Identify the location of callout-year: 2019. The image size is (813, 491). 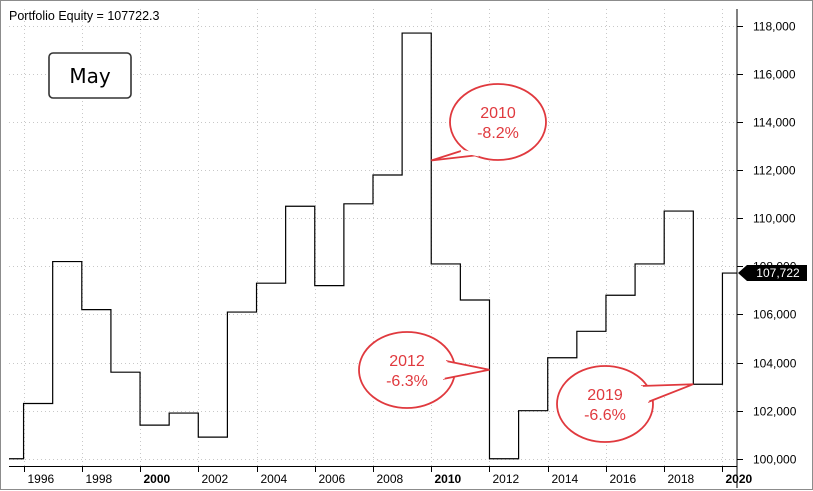
(605, 395).